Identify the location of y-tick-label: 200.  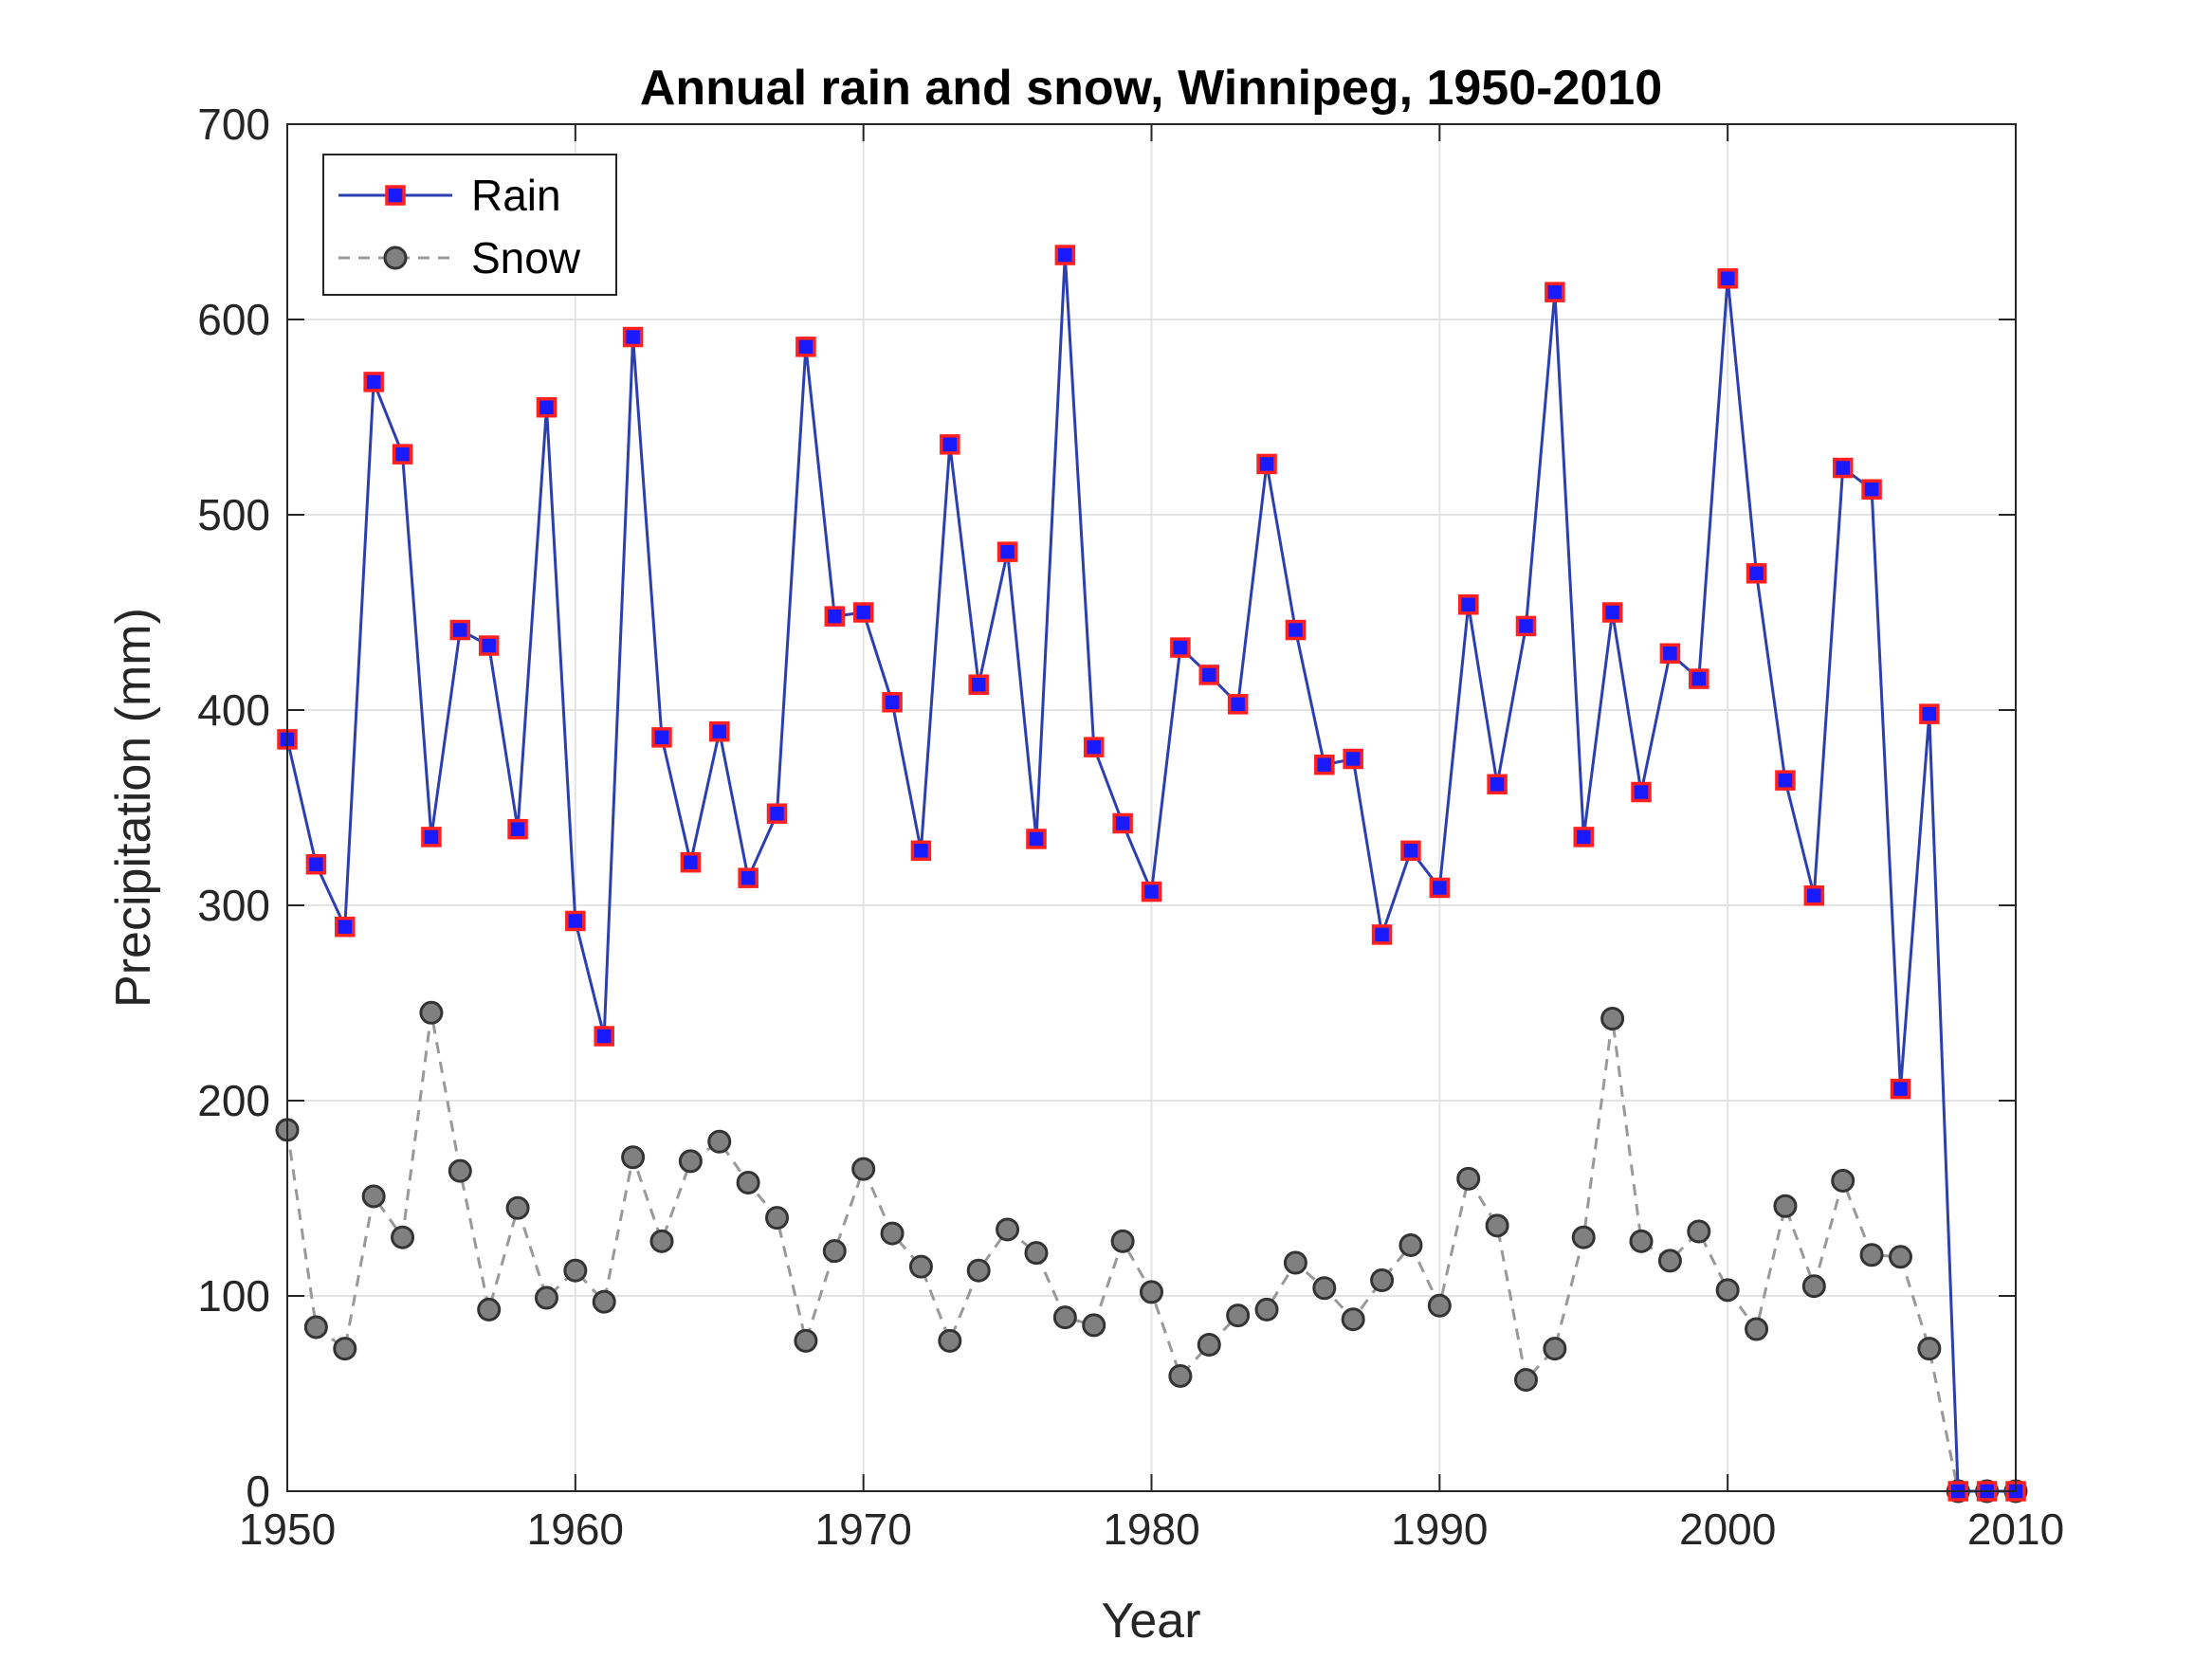
(233, 1100).